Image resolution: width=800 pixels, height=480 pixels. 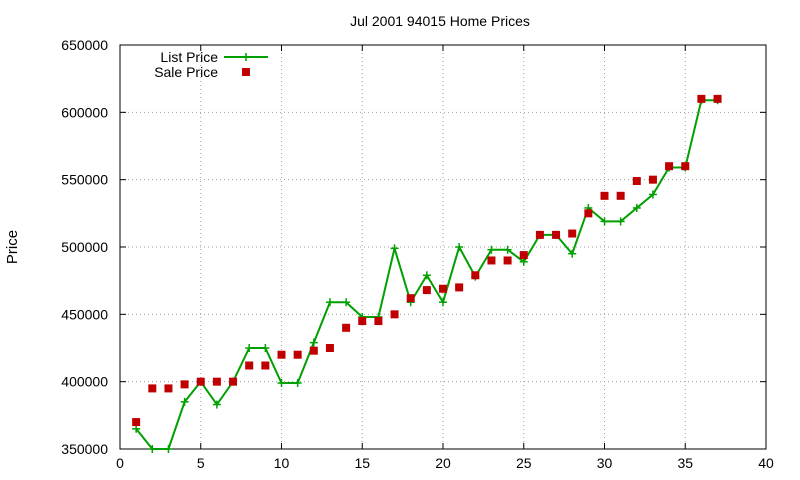 What do you see at coordinates (524, 463) in the screenshot?
I see `x-tick-label: 25` at bounding box center [524, 463].